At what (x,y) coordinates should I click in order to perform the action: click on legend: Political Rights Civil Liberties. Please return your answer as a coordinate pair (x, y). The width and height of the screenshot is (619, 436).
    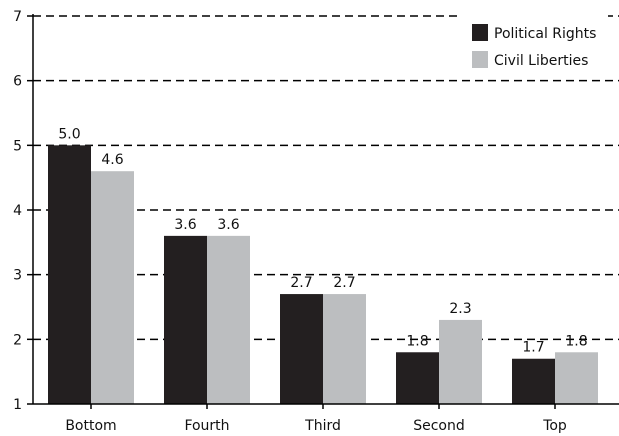
    Looking at the image, I should click on (533, 44).